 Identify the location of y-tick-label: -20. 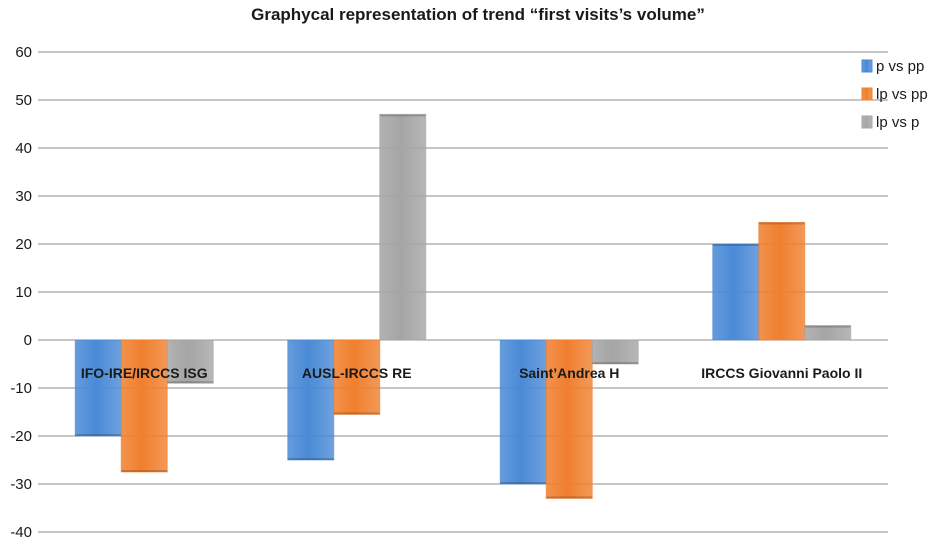
(21, 436).